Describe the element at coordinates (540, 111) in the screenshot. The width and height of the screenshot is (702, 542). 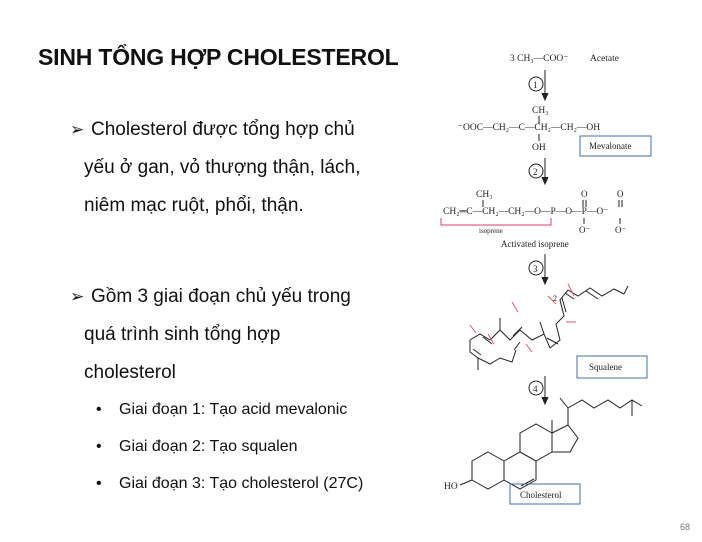
I see `mevalonate-methyl: CH₃` at that location.